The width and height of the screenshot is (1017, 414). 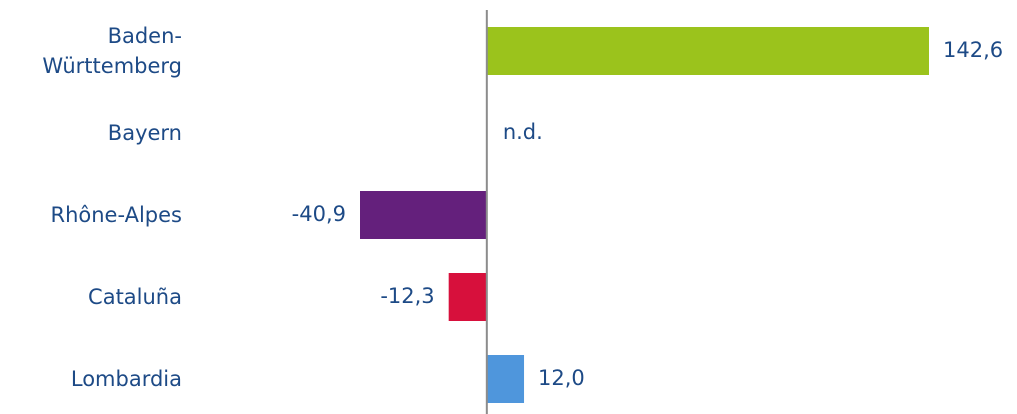 I want to click on category-label: Lombardia, so click(x=126, y=379).